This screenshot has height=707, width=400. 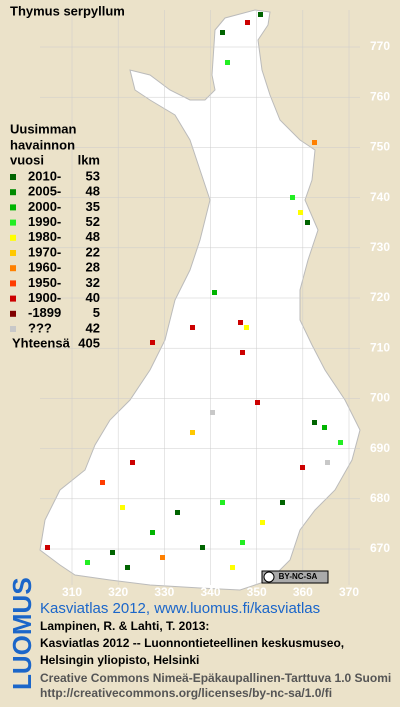 What do you see at coordinates (303, 592) in the screenshot?
I see `x-tick-label: 360` at bounding box center [303, 592].